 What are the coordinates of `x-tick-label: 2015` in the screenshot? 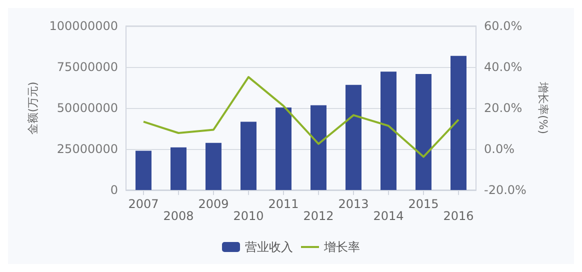 It's located at (423, 204).